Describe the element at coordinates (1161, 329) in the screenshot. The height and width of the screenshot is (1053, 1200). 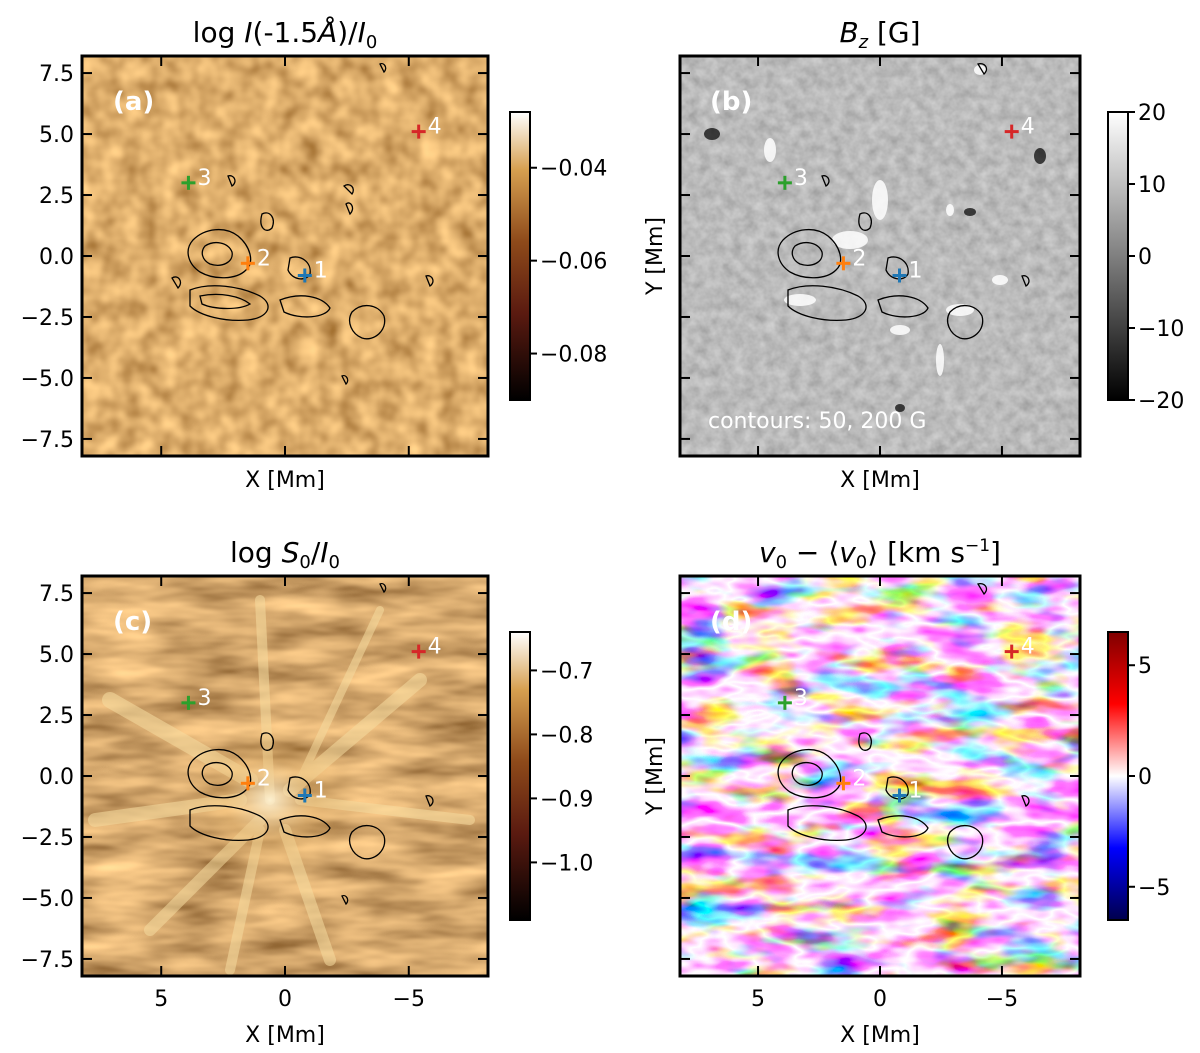
I see `colorbar-tick-label: −10` at that location.